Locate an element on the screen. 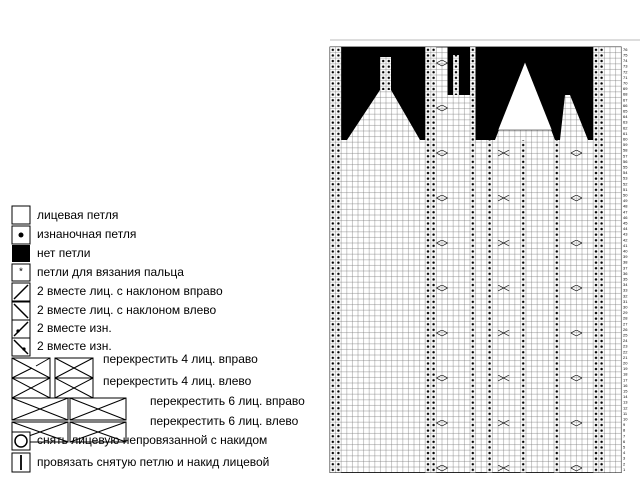  row-number: 21 is located at coordinates (625, 357).